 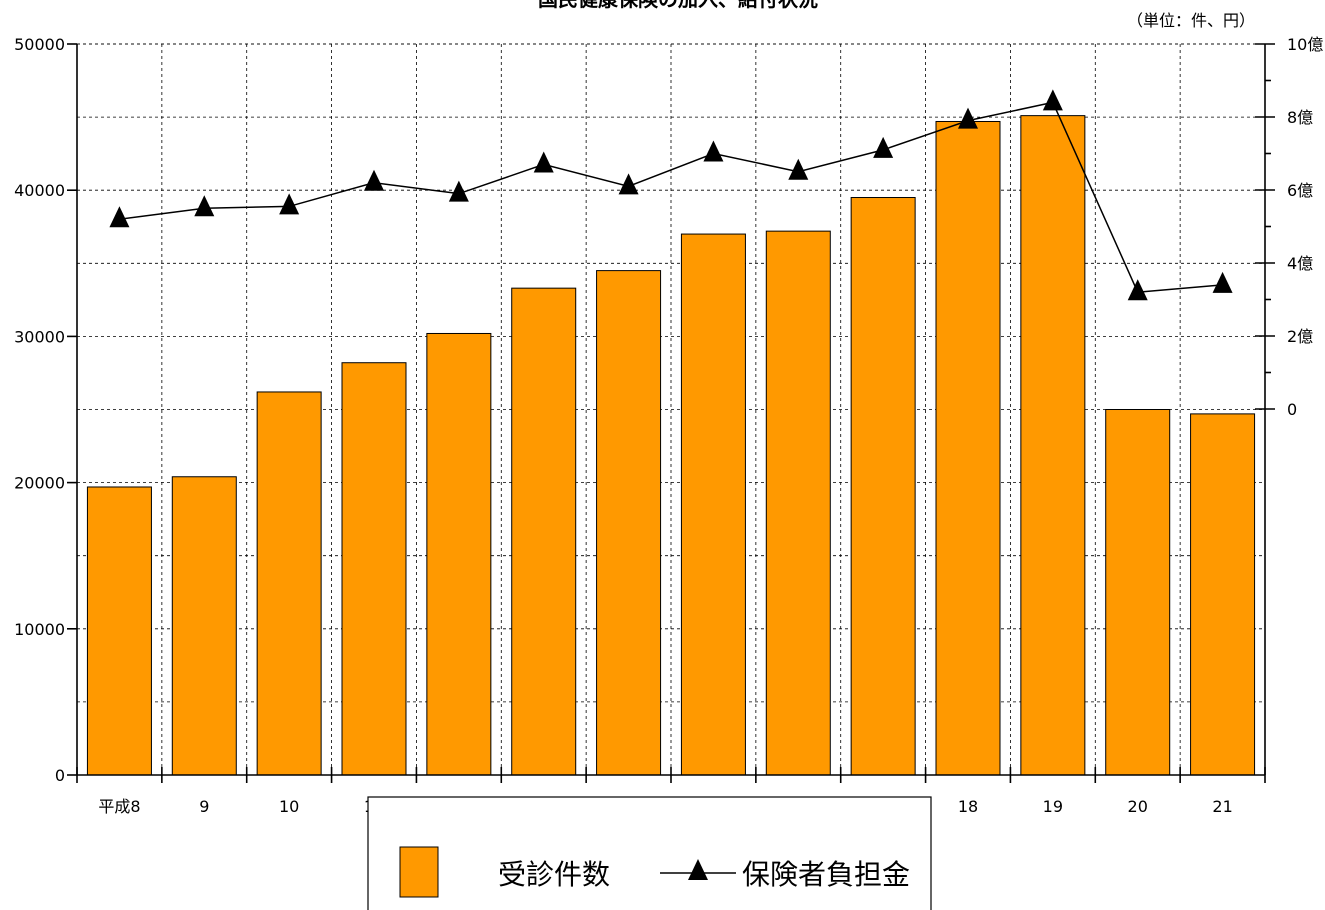 I want to click on right-tick-label: 0, so click(x=1292, y=409).